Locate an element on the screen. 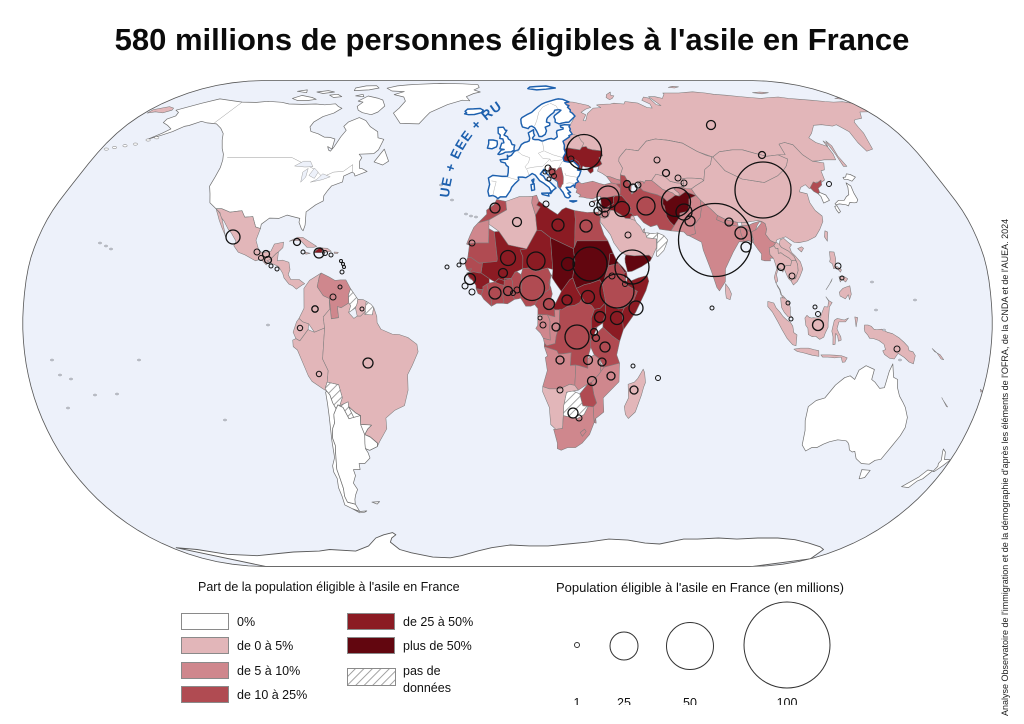 This screenshot has width=1024, height=724. svg-text: 1 is located at coordinates (577, 700).